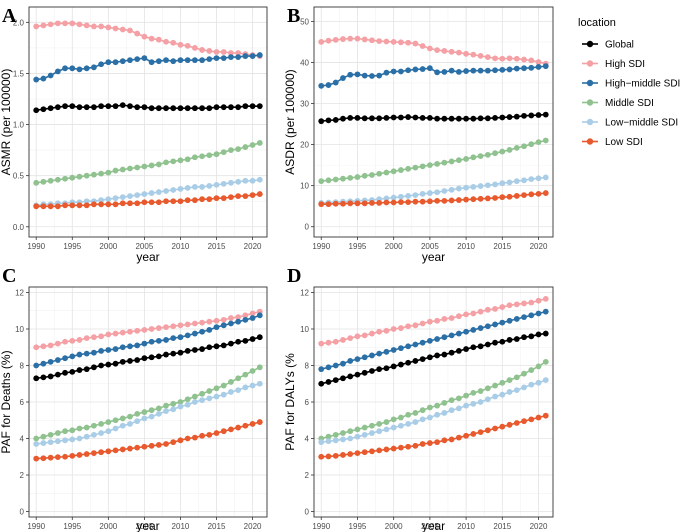  I want to click on x-tick-label: 2010, so click(181, 526).